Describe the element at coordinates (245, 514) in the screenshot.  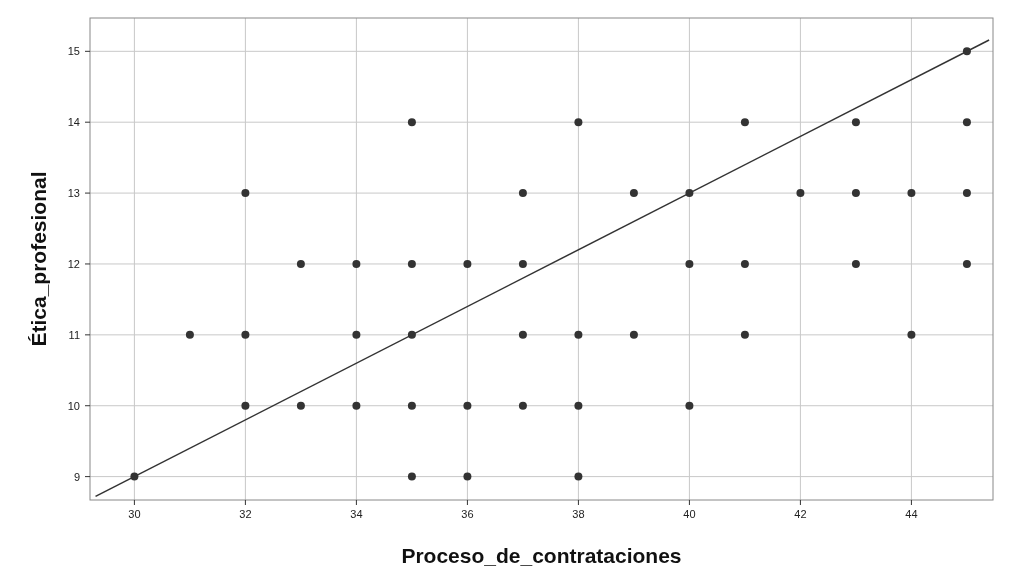
I see `x-tick-label: 32` at that location.